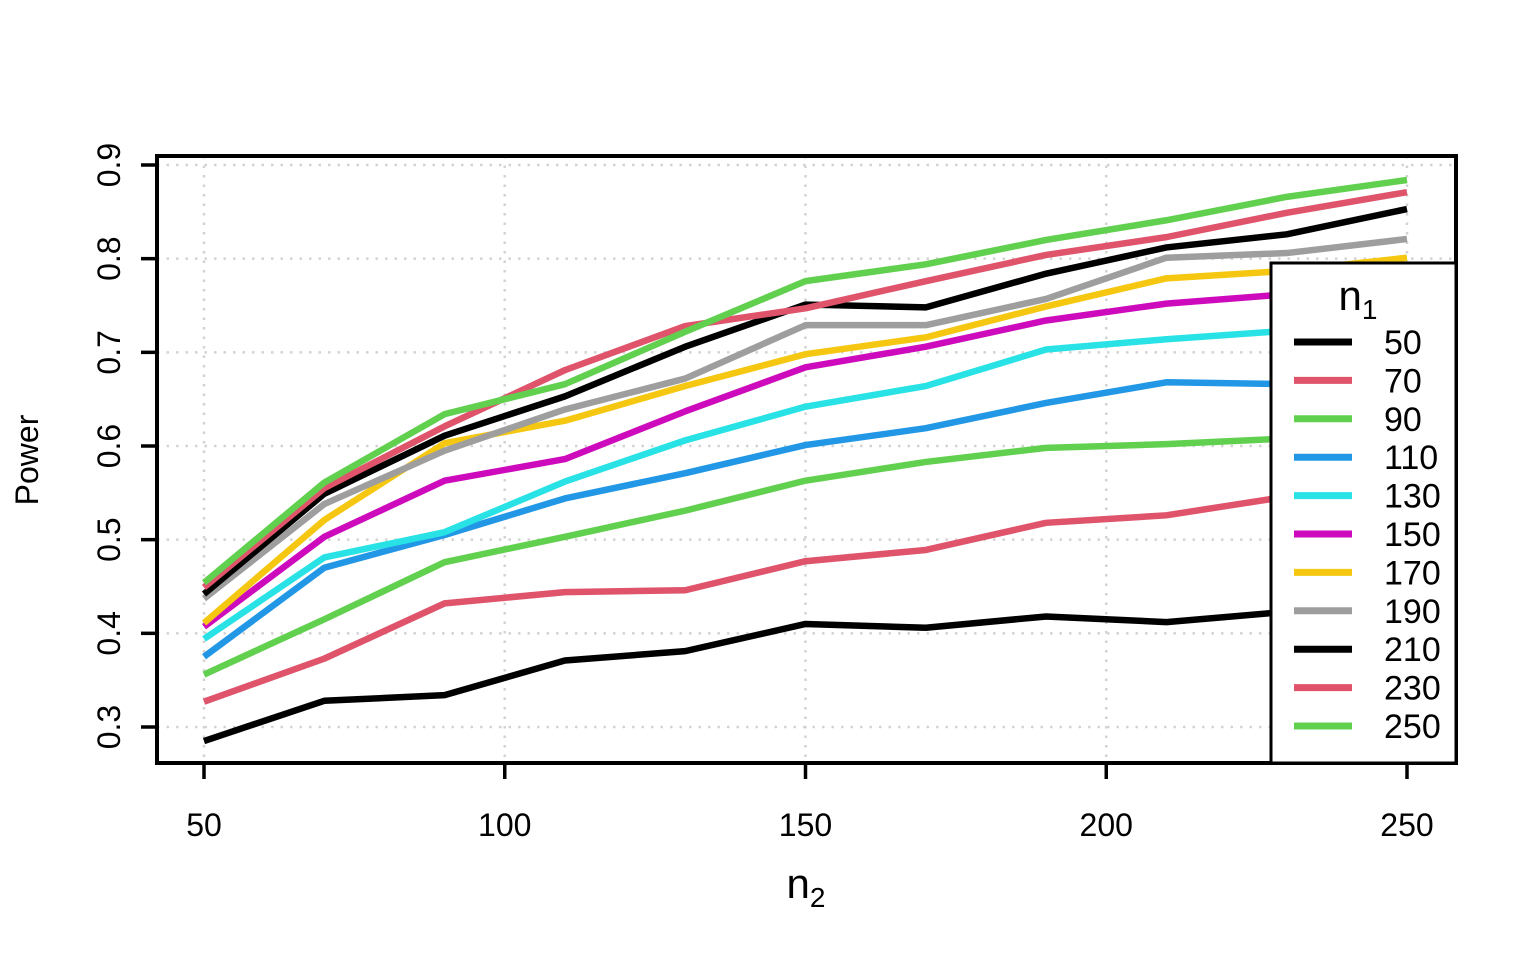 This screenshot has height=960, width=1536. Describe the element at coordinates (109, 258) in the screenshot. I see `y-tick-label-0.8: 0.8` at that location.